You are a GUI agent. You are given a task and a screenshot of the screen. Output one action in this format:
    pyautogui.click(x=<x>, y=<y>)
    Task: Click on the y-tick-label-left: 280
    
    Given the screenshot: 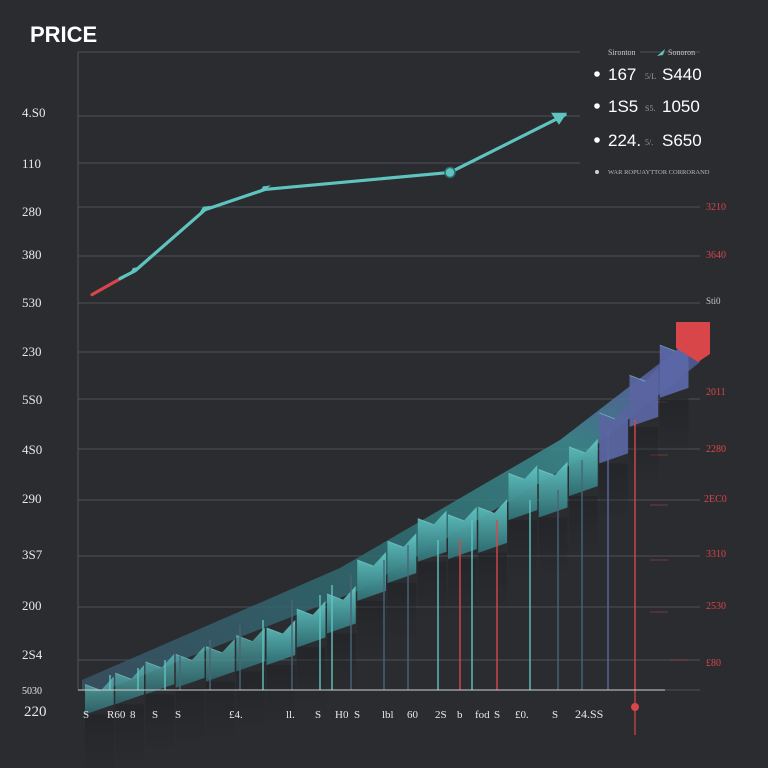 What is the action you would take?
    pyautogui.click(x=32, y=211)
    